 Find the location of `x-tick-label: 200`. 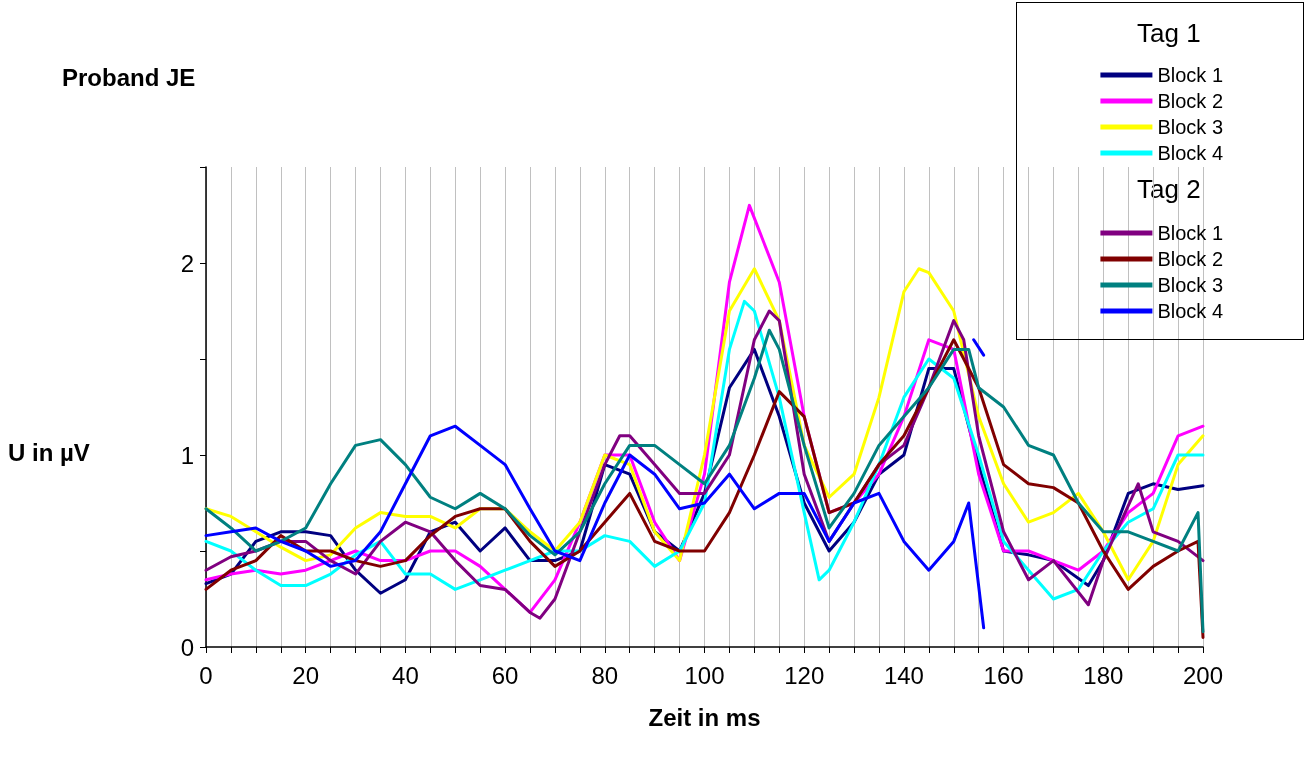

x-tick-label: 200 is located at coordinates (1203, 675).